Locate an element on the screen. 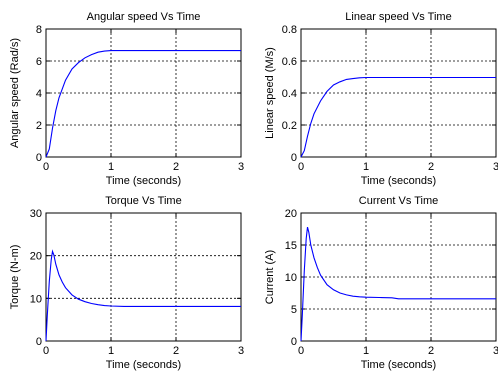 Image resolution: width=498 pixels, height=374 pixels. y-axis-label: Current (A) is located at coordinates (270, 277).